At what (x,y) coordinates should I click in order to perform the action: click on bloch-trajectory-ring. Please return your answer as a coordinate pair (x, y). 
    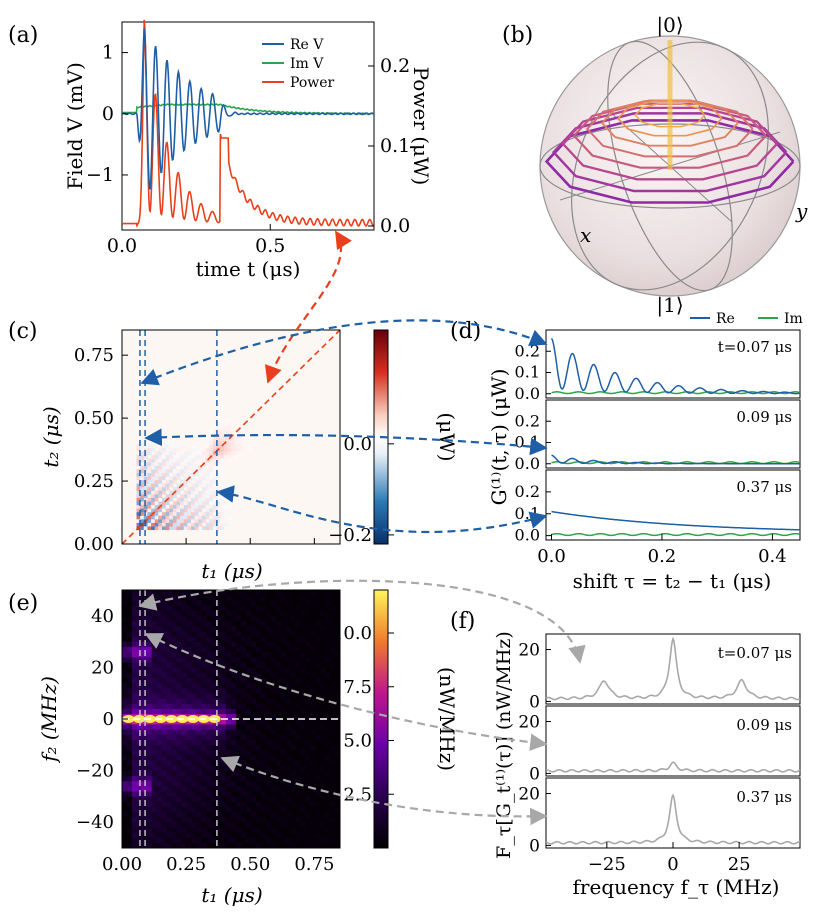
    Looking at the image, I should click on (670, 115).